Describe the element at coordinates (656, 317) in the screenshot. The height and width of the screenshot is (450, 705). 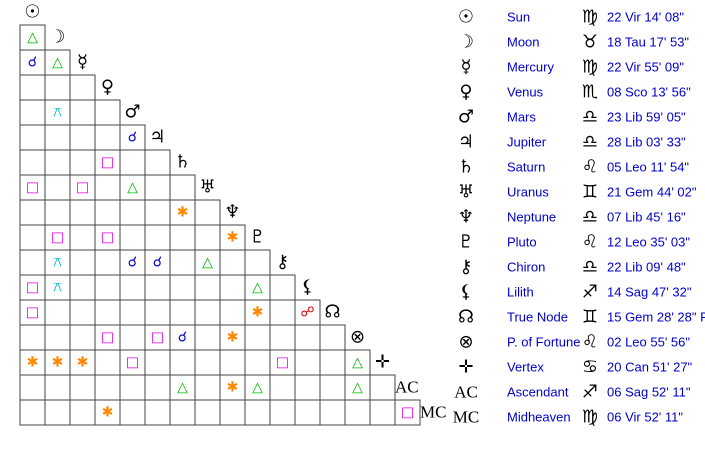
I see `body-position: 15 Gem 28' 28" R` at that location.